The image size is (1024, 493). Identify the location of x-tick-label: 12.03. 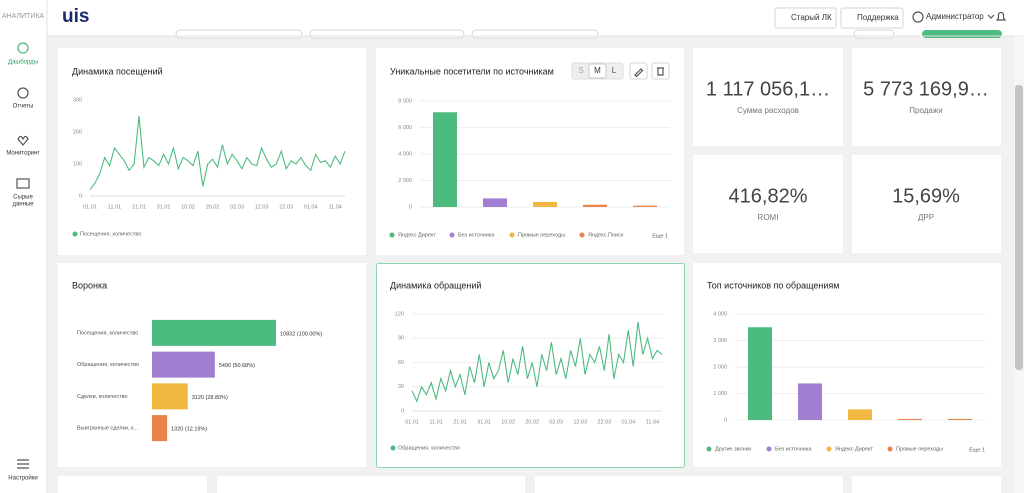
(262, 207).